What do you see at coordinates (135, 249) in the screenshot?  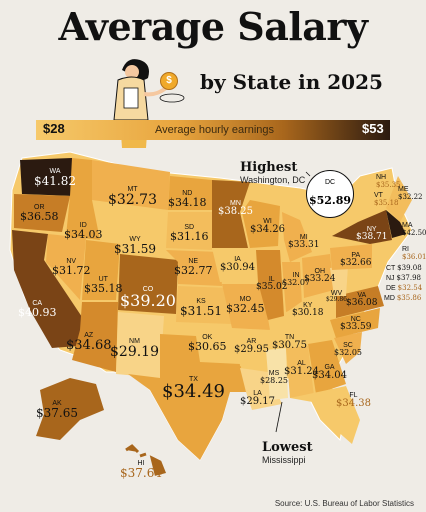 I see `state-value-wy: $31.59` at bounding box center [135, 249].